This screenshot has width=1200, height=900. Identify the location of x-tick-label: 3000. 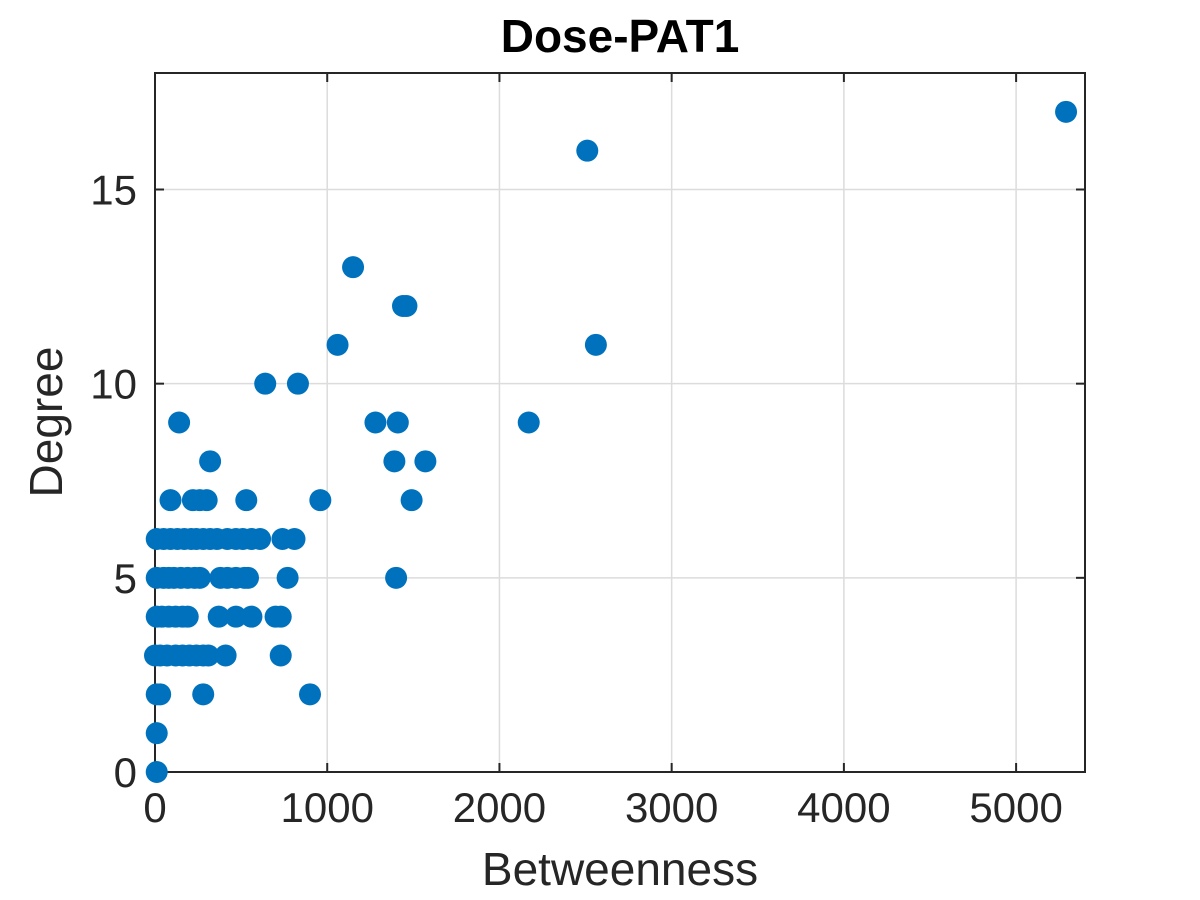
(671, 807).